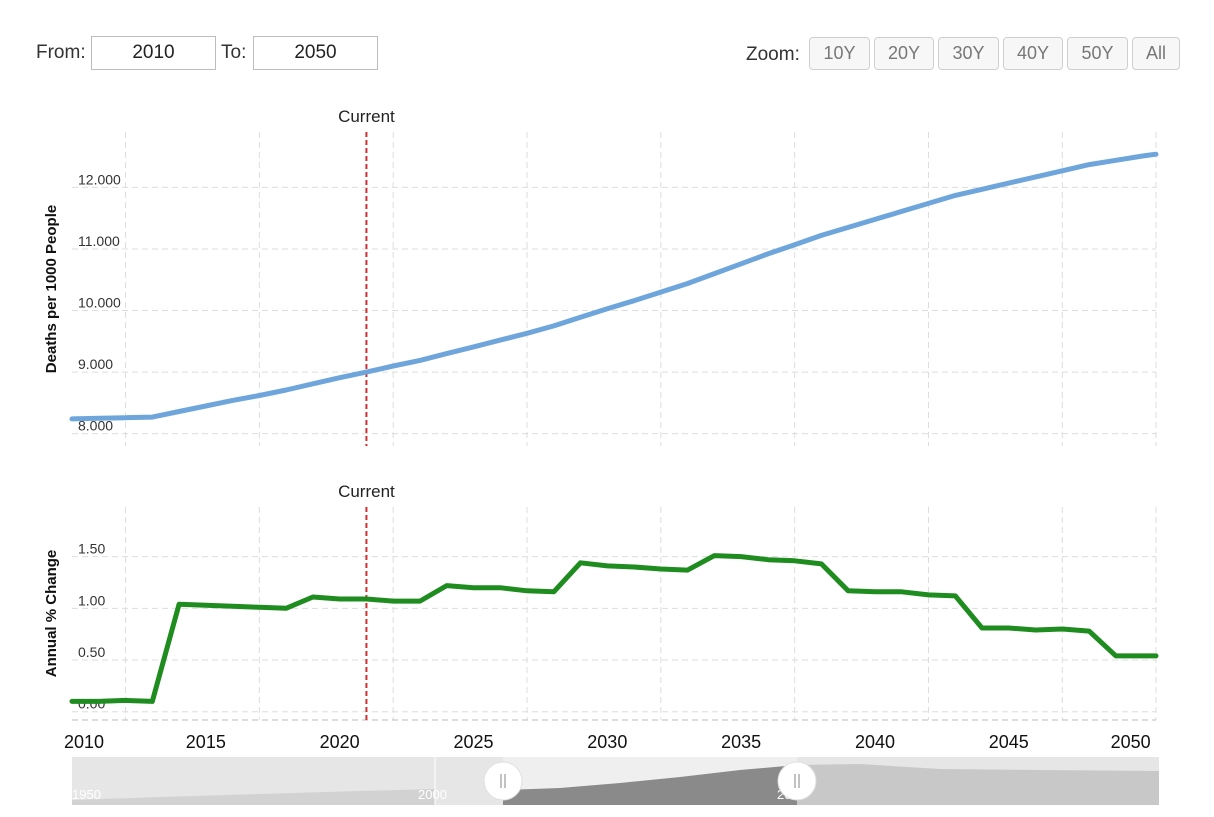 Image resolution: width=1214 pixels, height=817 pixels. I want to click on to-date-input: 2050, so click(315, 53).